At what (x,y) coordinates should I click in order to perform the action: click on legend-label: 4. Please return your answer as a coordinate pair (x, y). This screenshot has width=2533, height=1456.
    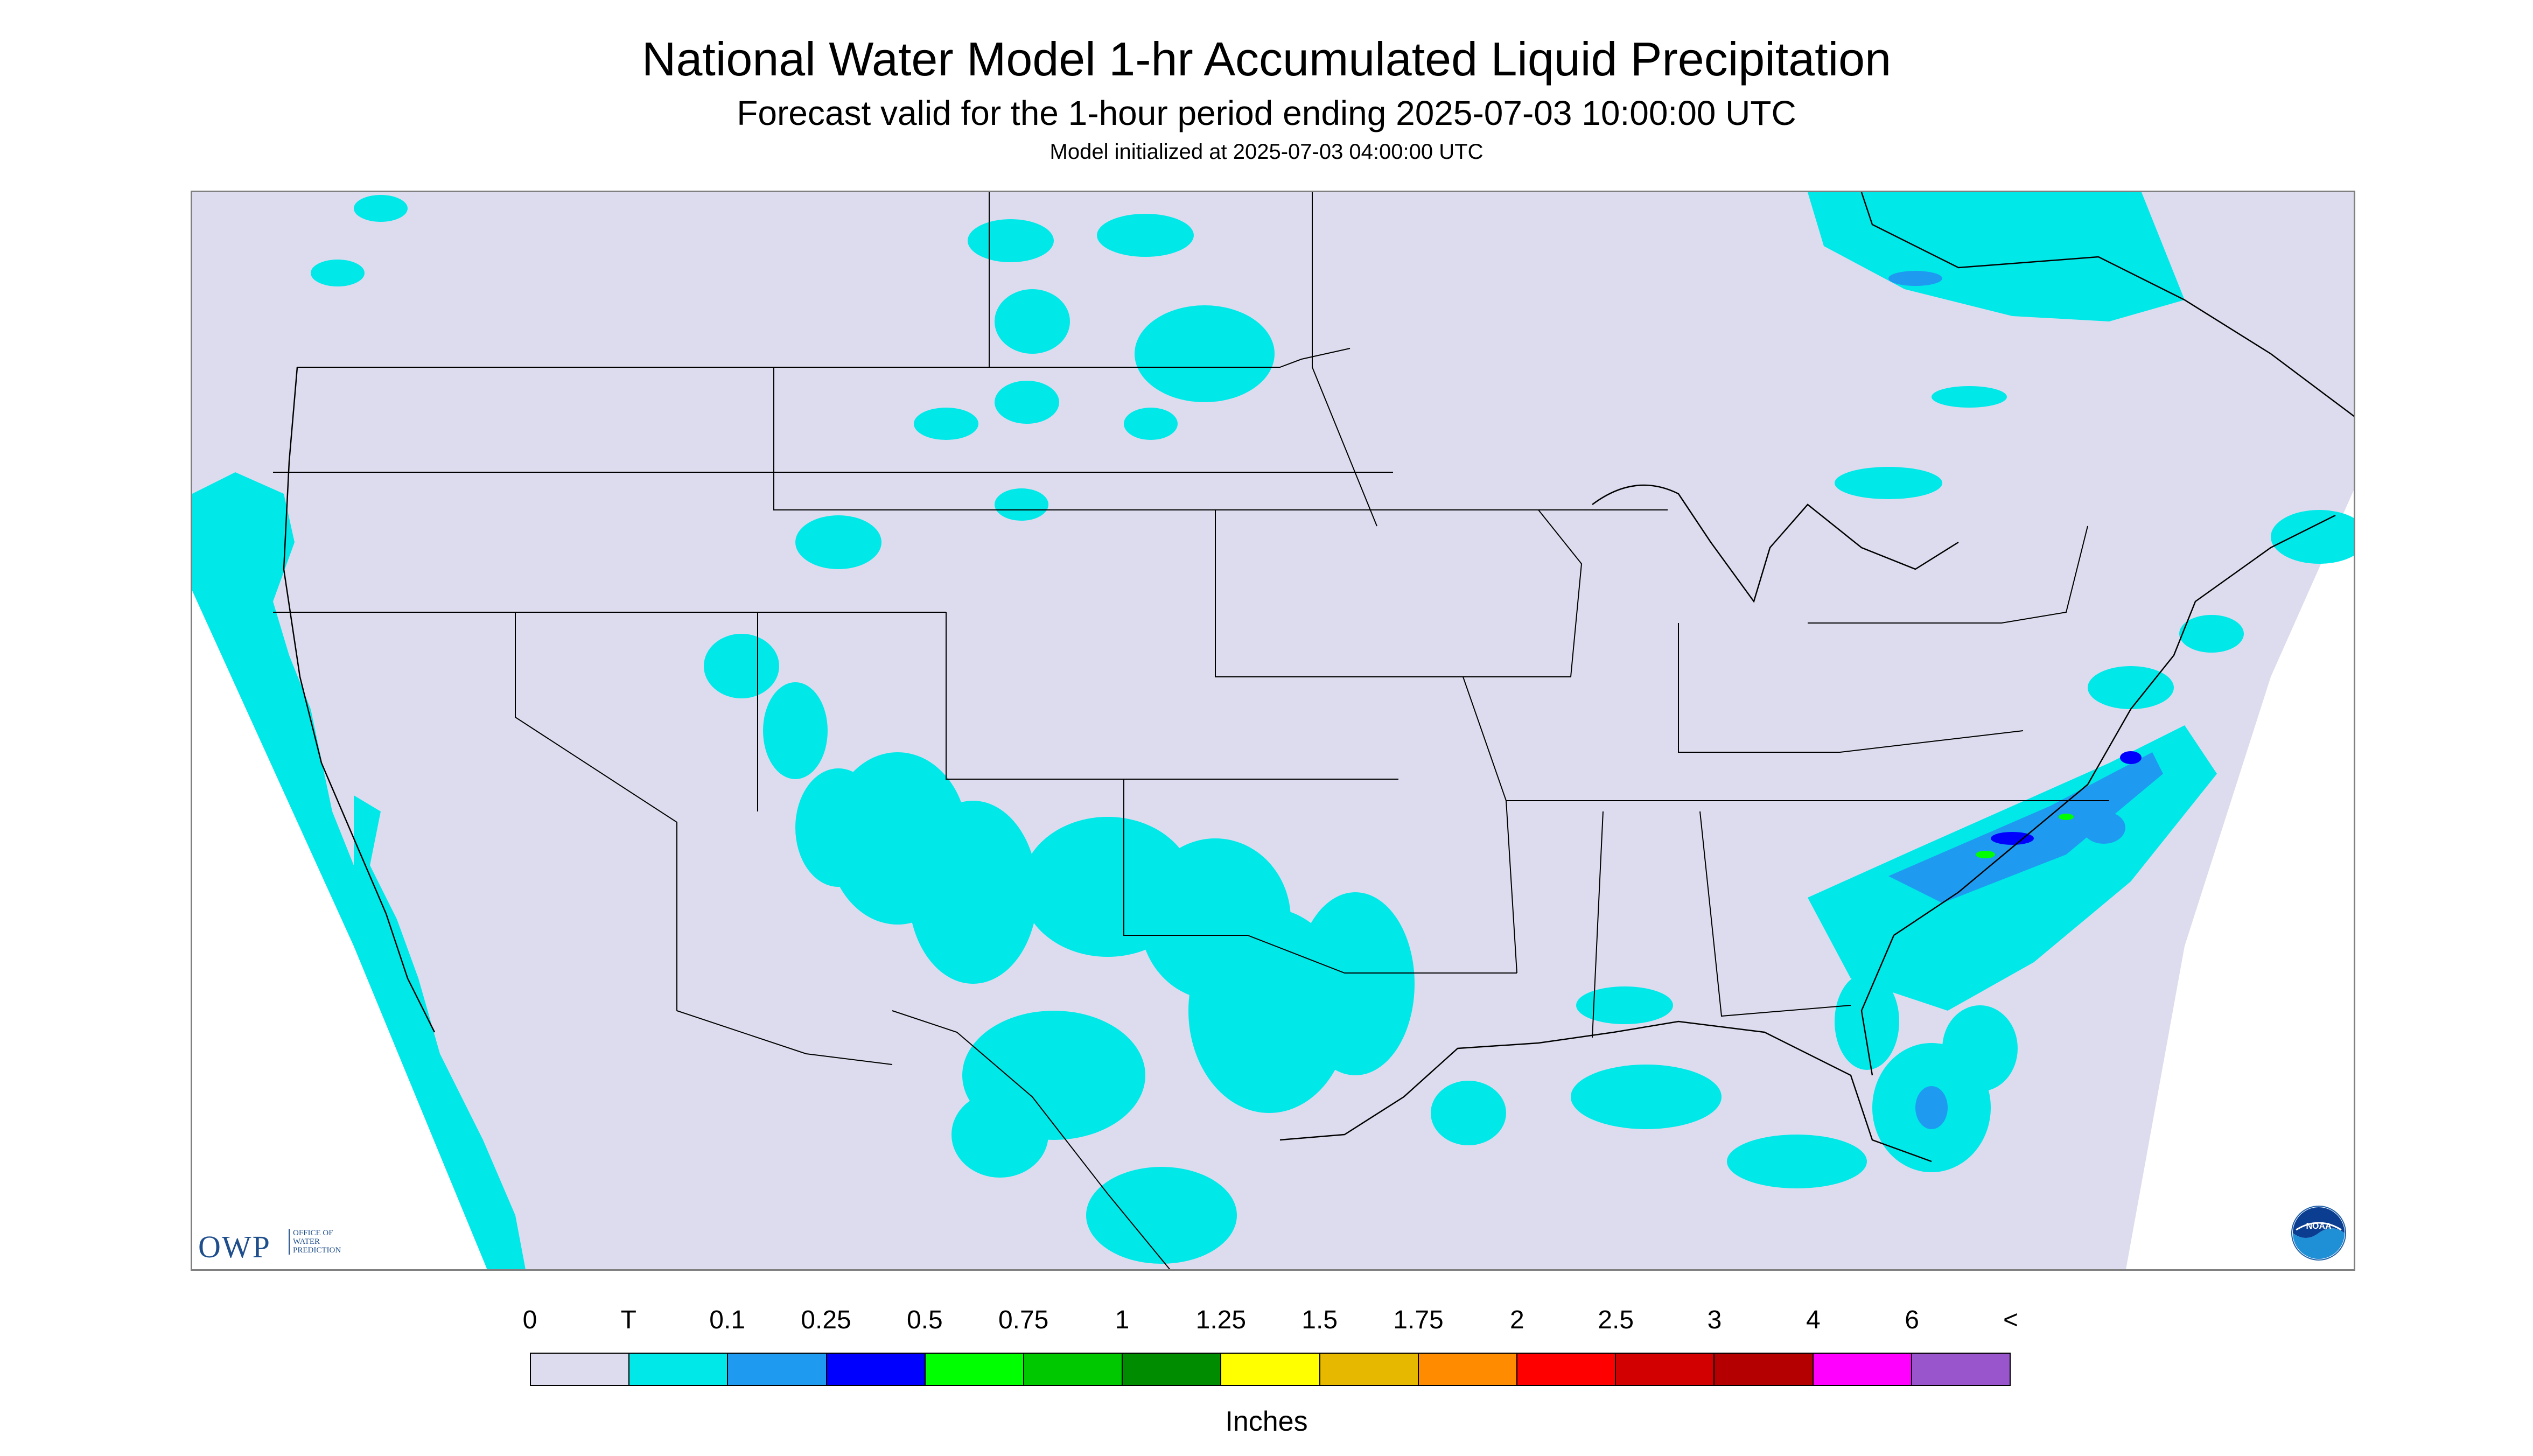
    Looking at the image, I should click on (1814, 1320).